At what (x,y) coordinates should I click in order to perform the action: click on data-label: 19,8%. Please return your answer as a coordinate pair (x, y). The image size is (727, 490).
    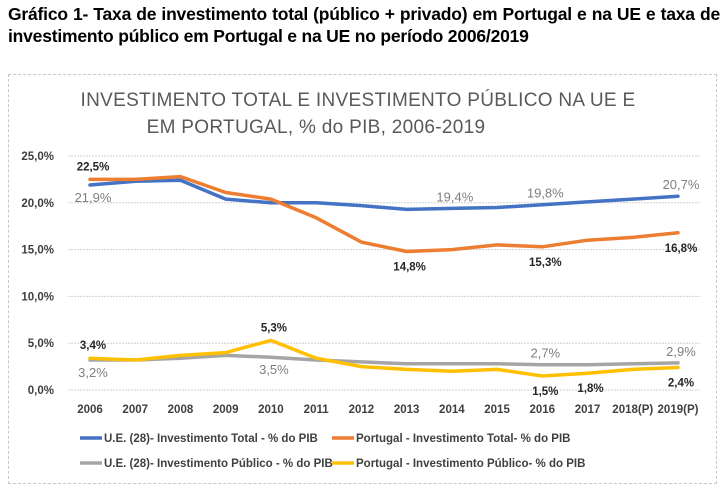
    Looking at the image, I should click on (545, 193).